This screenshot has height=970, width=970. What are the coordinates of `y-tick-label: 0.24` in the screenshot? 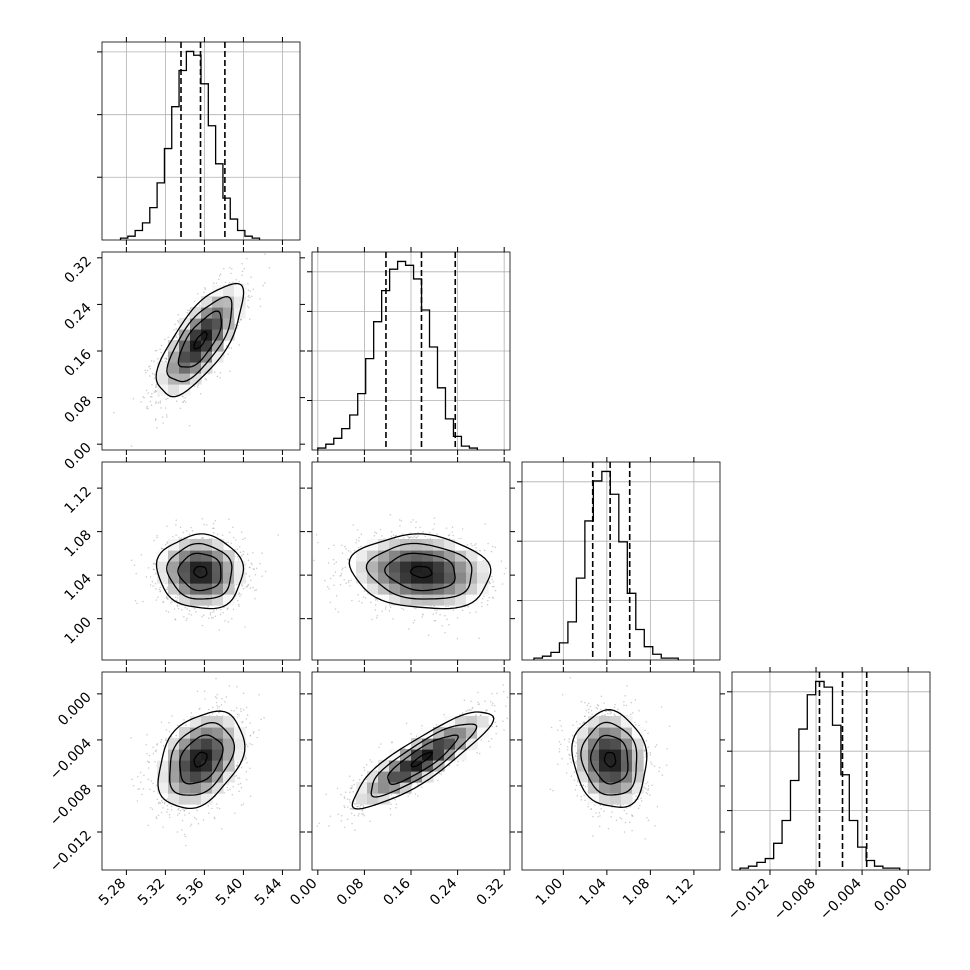 It's located at (77, 316).